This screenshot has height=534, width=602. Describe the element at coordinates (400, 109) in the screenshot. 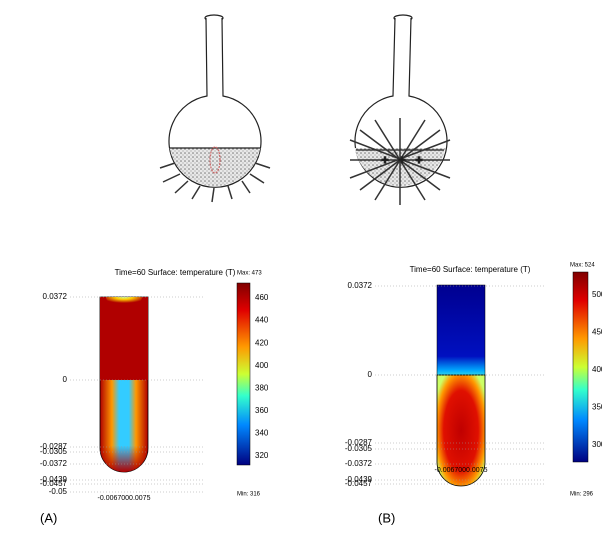

I see `flask-b: + + +` at that location.